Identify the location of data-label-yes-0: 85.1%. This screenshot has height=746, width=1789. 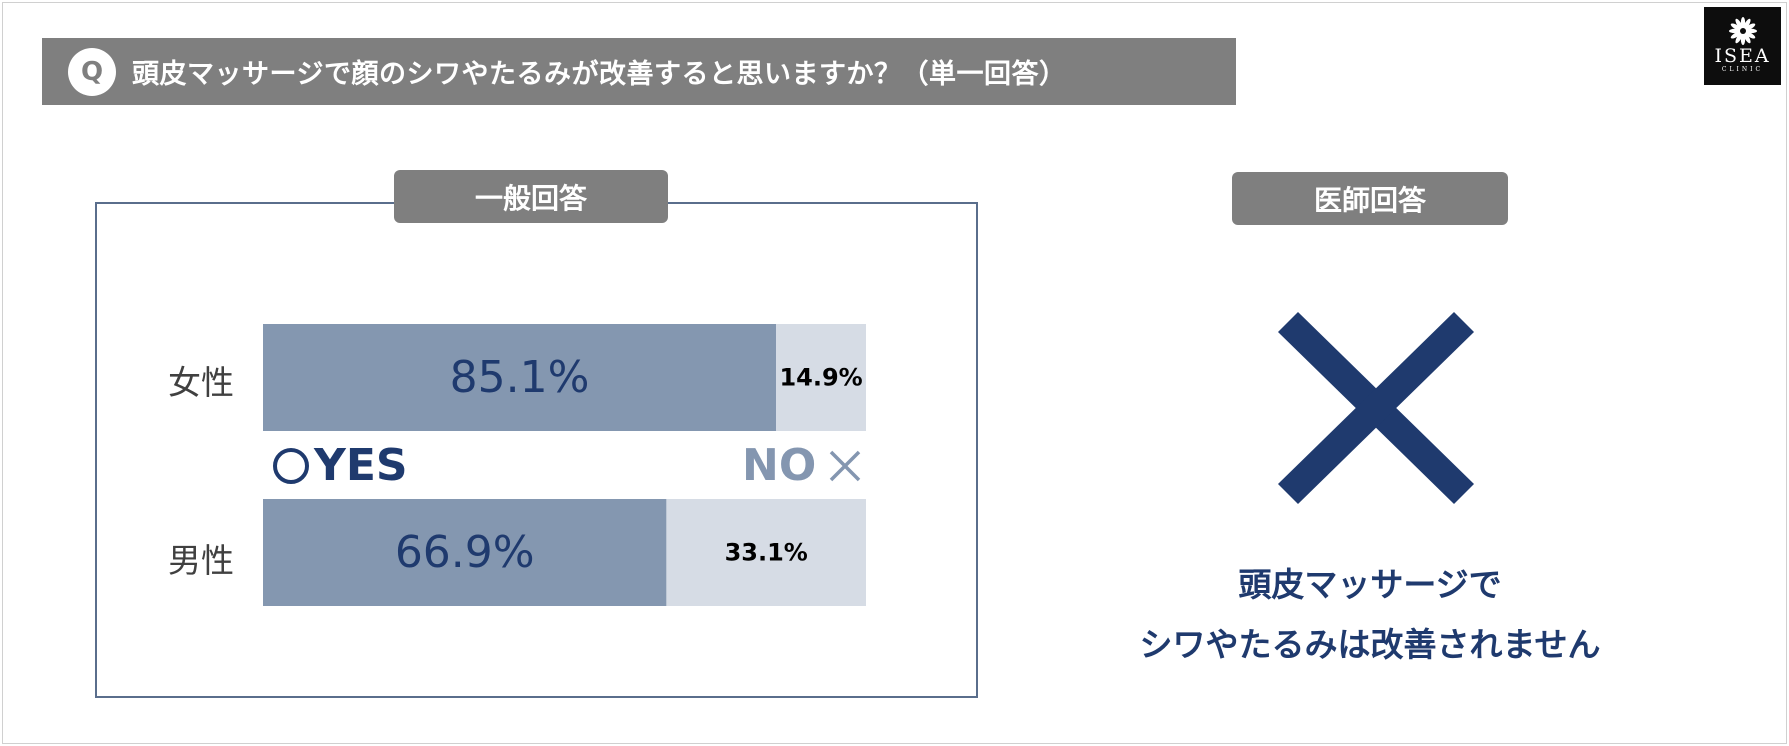
(520, 377).